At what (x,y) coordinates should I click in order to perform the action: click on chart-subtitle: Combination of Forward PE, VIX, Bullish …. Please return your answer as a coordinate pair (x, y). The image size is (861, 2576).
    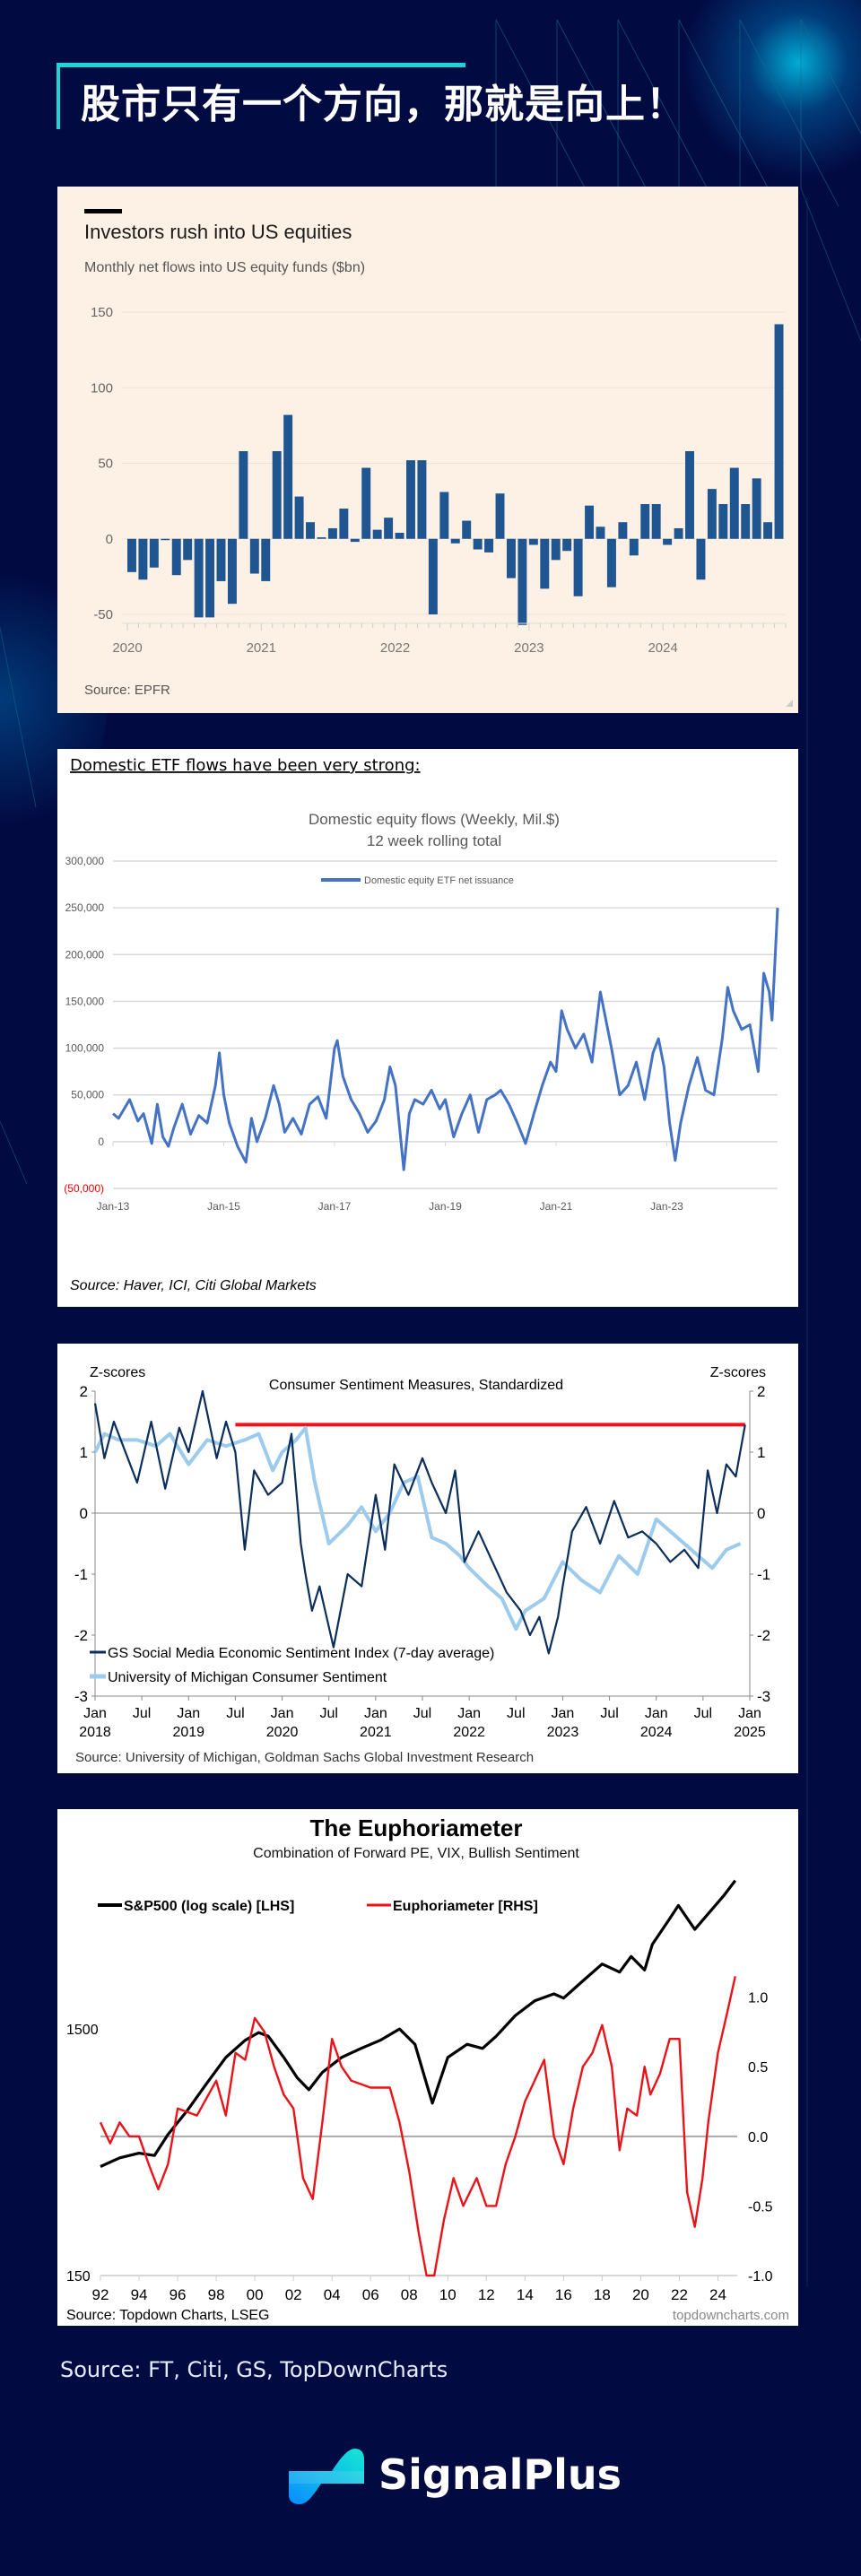
    Looking at the image, I should click on (416, 1853).